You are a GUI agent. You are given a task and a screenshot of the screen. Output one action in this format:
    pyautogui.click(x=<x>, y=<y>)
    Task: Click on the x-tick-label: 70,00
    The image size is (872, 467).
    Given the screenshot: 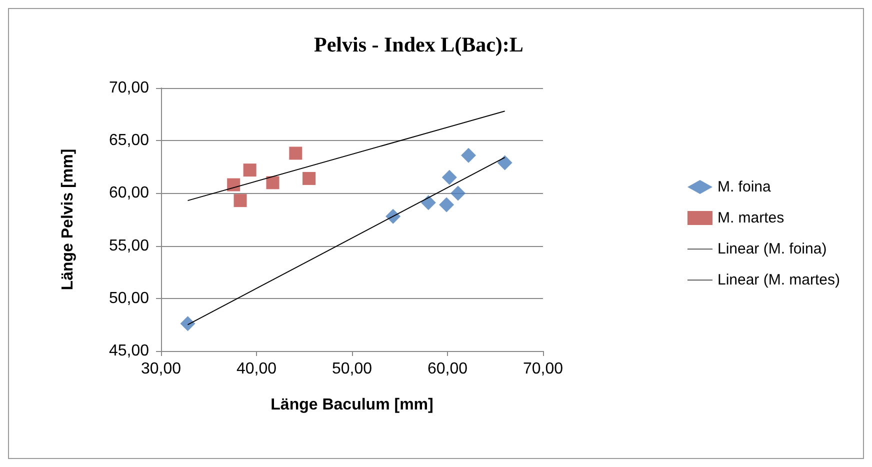 What is the action you would take?
    pyautogui.click(x=543, y=369)
    